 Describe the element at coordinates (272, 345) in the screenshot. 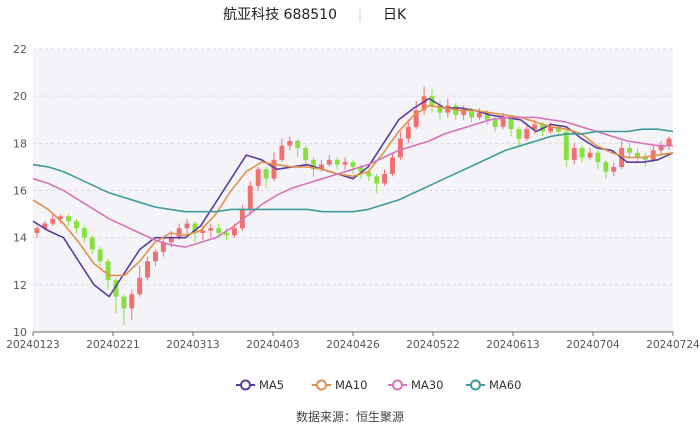

I see `x-tick-label: 20240403` at that location.